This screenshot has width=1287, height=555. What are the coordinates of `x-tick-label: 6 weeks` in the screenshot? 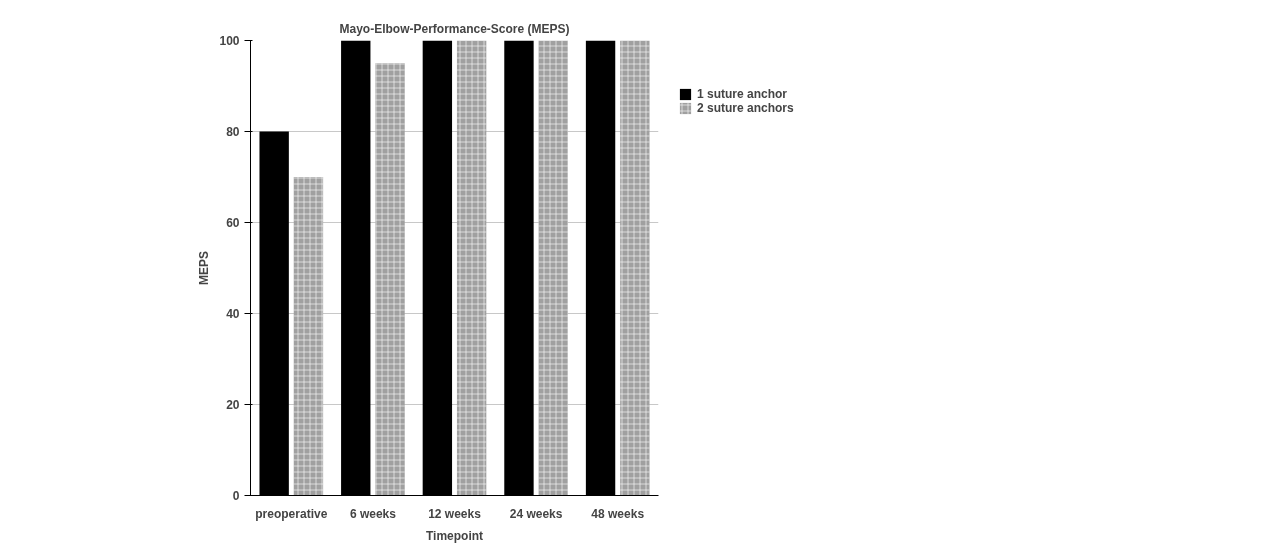 It's located at (373, 513).